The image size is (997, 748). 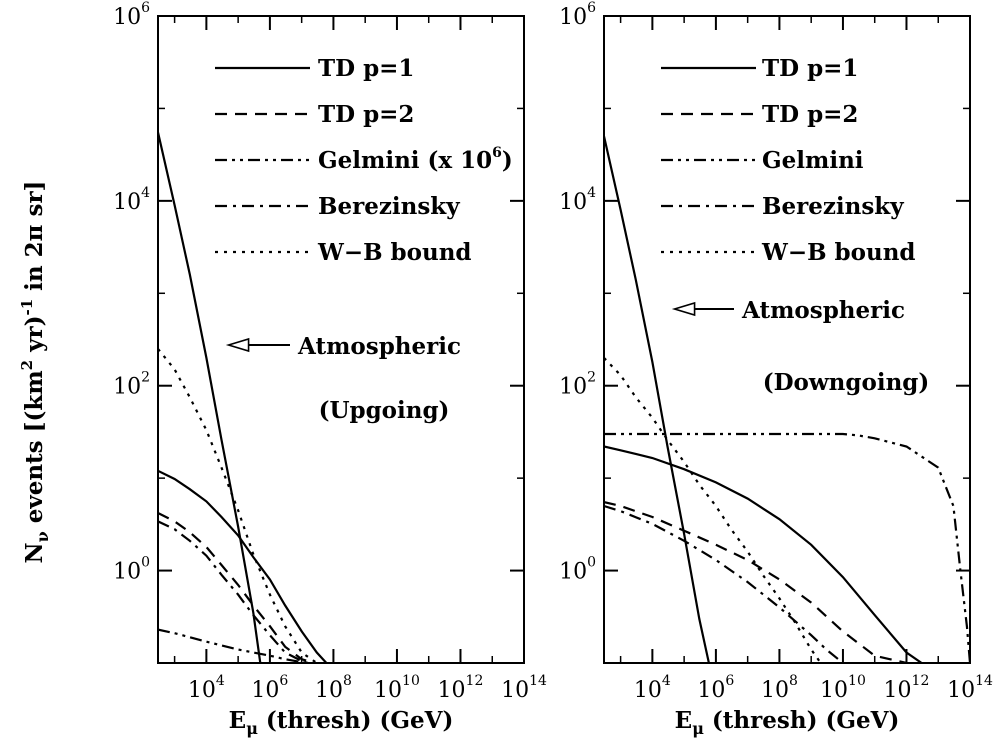 What do you see at coordinates (415, 159) in the screenshot?
I see `legend-label: Gelmini (x 106)` at bounding box center [415, 159].